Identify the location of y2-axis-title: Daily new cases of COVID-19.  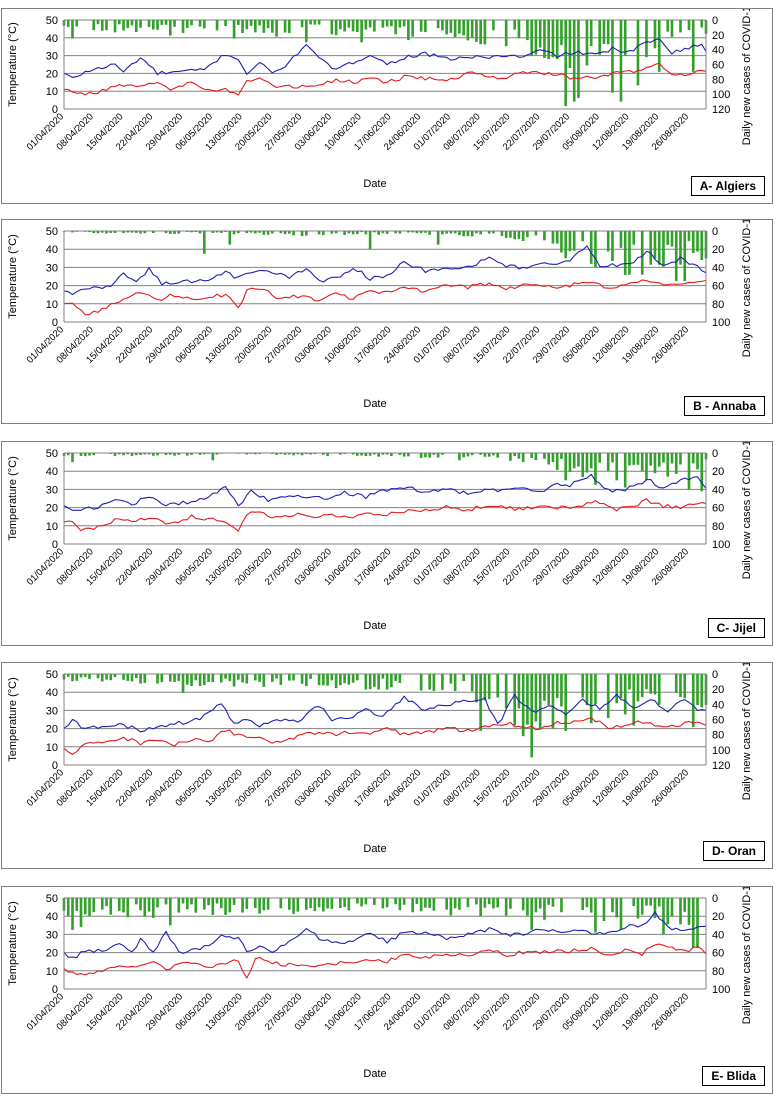
(747, 955).